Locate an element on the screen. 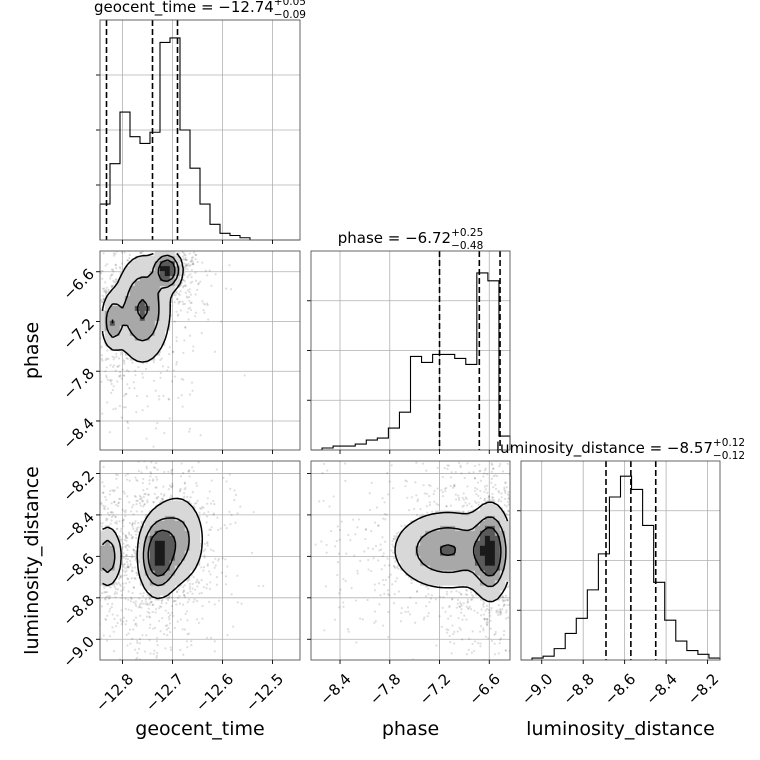  panel-title-geocent_time: geocent_time = −12.74+0.05 −0.09 is located at coordinates (200, 10).